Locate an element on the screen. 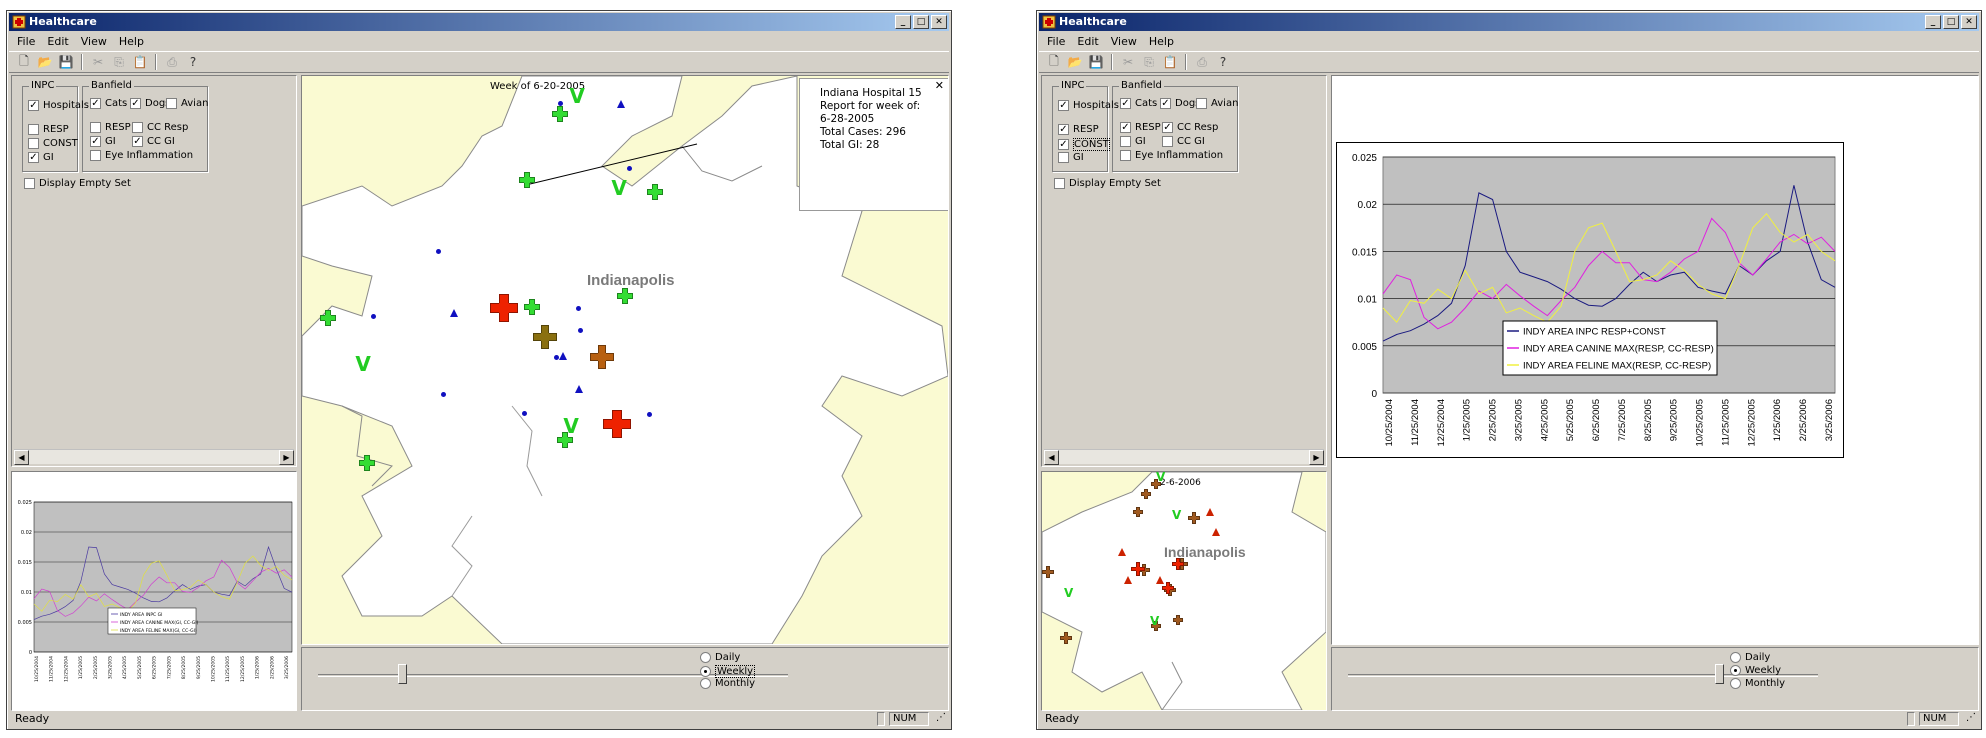 This screenshot has width=1986, height=738. gi-checkbox: GI is located at coordinates (1071, 157).